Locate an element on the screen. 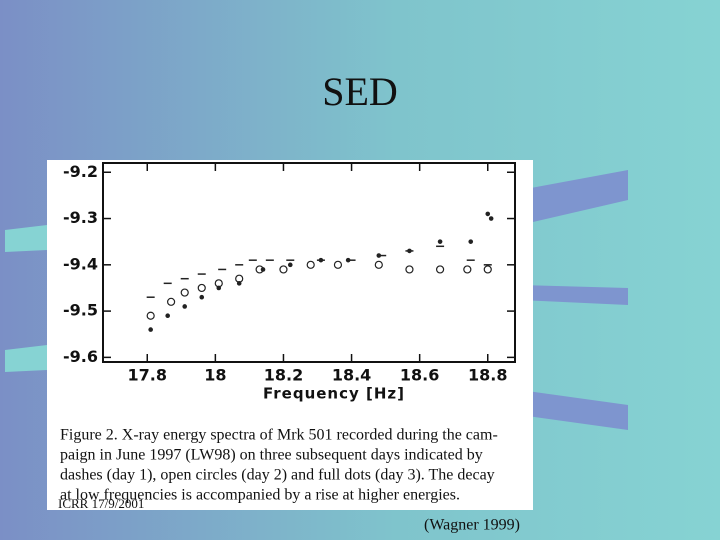  y-tick-label: -9.3 is located at coordinates (80, 217).